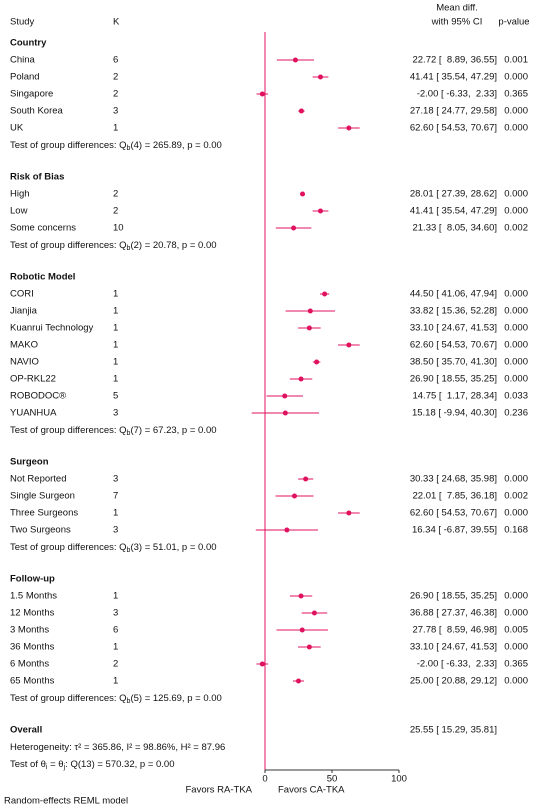  Describe the element at coordinates (516, 228) in the screenshot. I see `p-value: 0.002` at that location.